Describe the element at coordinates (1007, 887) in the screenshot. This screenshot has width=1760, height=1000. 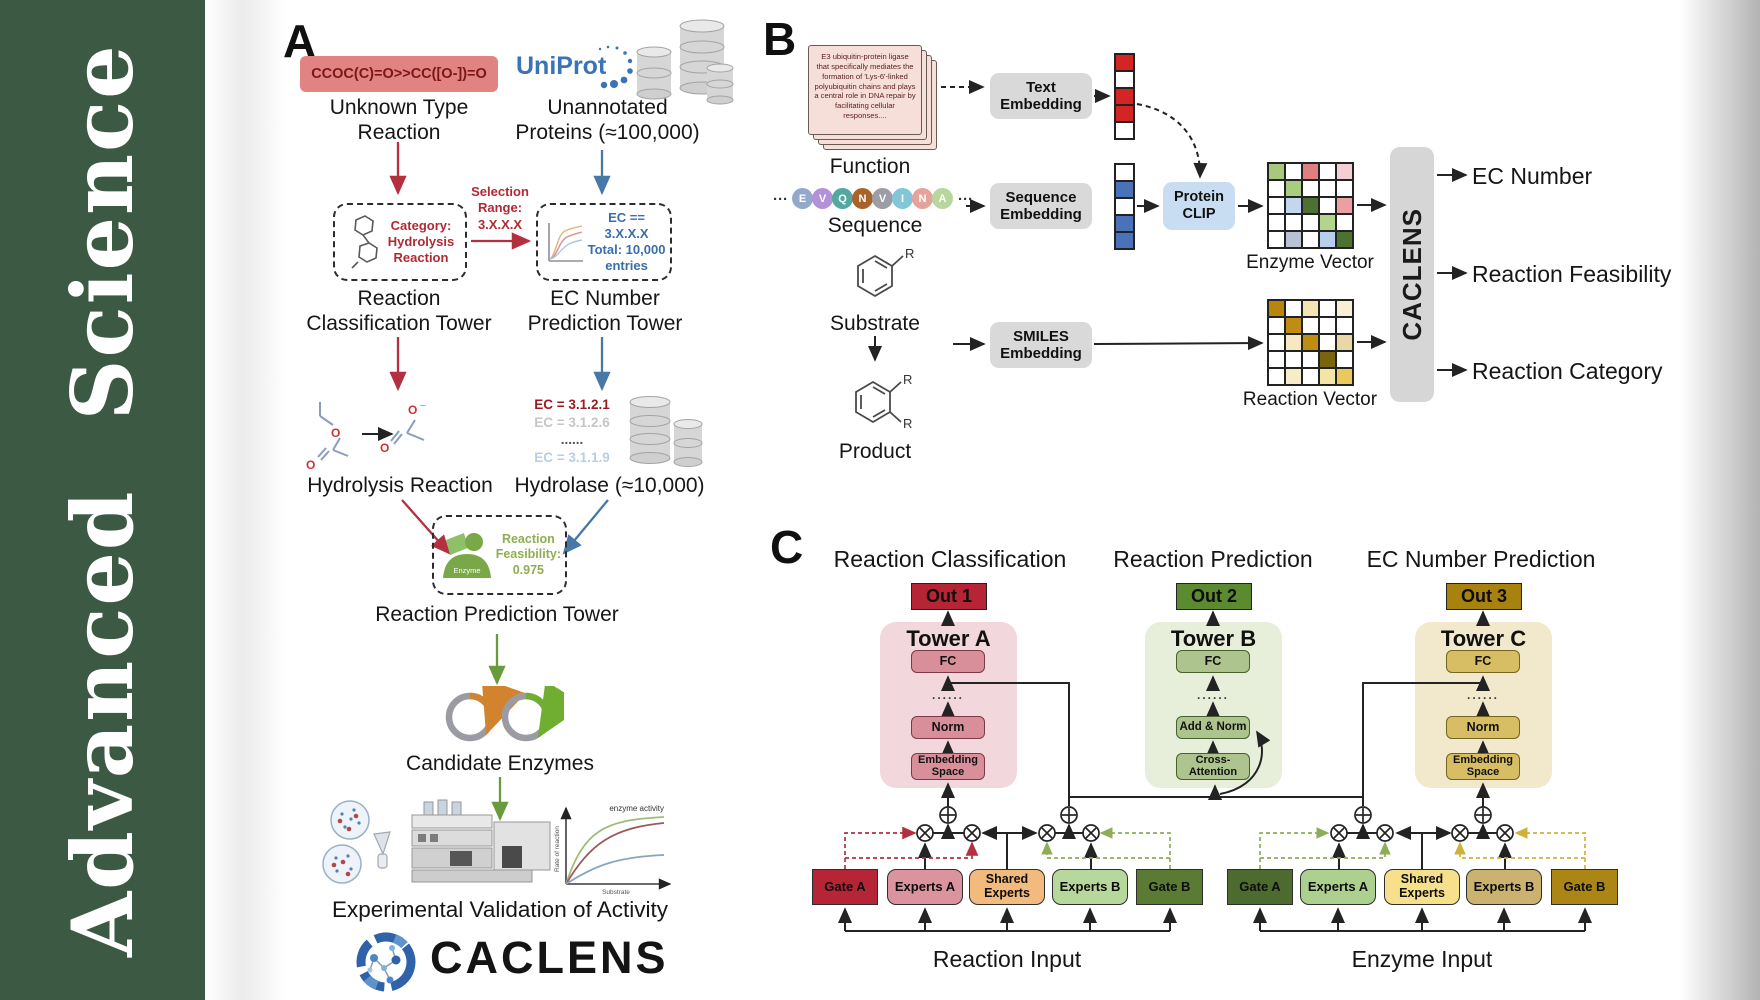
I see `reaction-shared-experts-box: Shared Experts` at that location.